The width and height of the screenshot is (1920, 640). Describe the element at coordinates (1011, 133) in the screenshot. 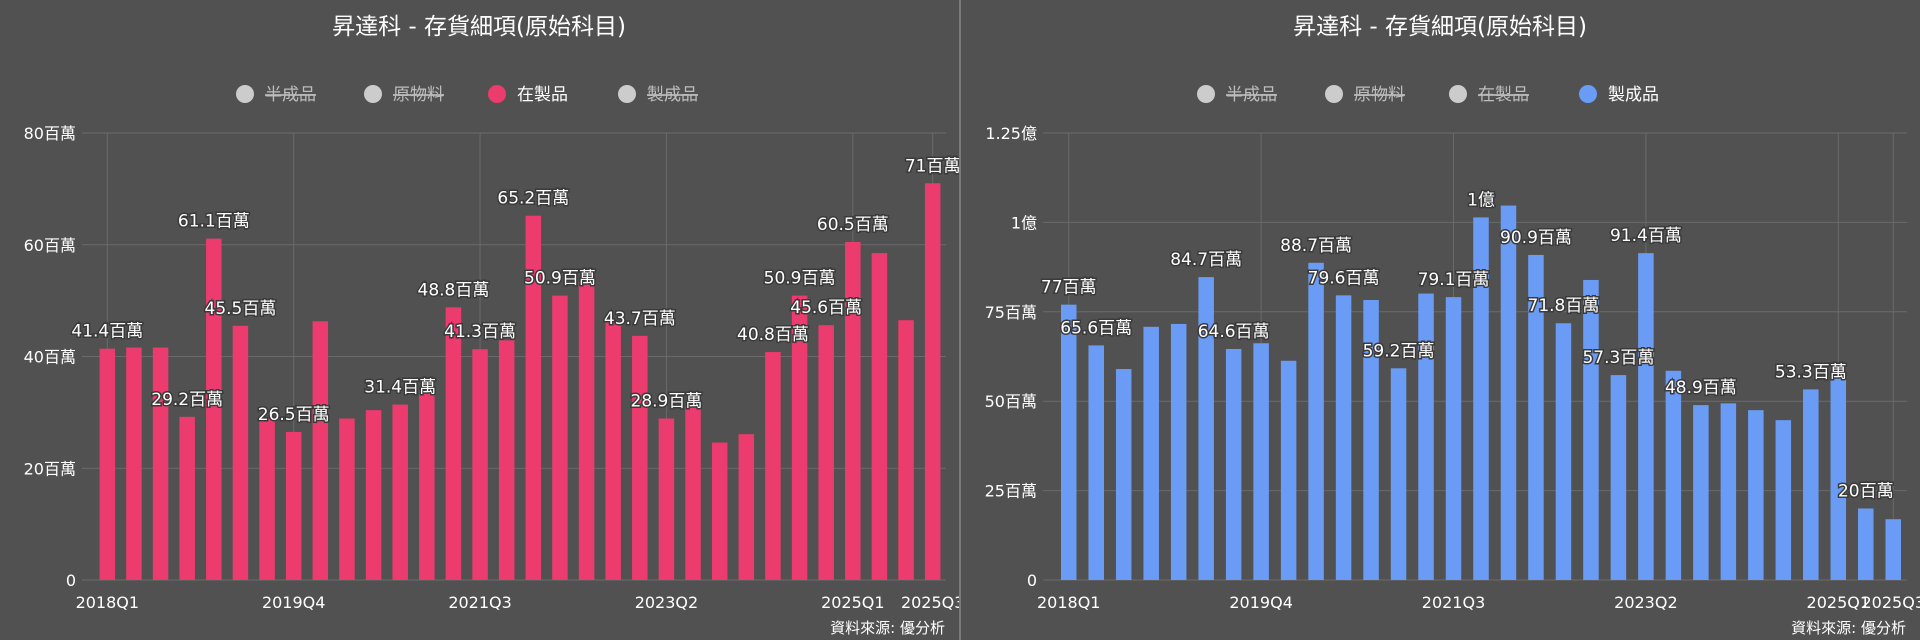

I see `y-tick-label: 1.25億` at that location.